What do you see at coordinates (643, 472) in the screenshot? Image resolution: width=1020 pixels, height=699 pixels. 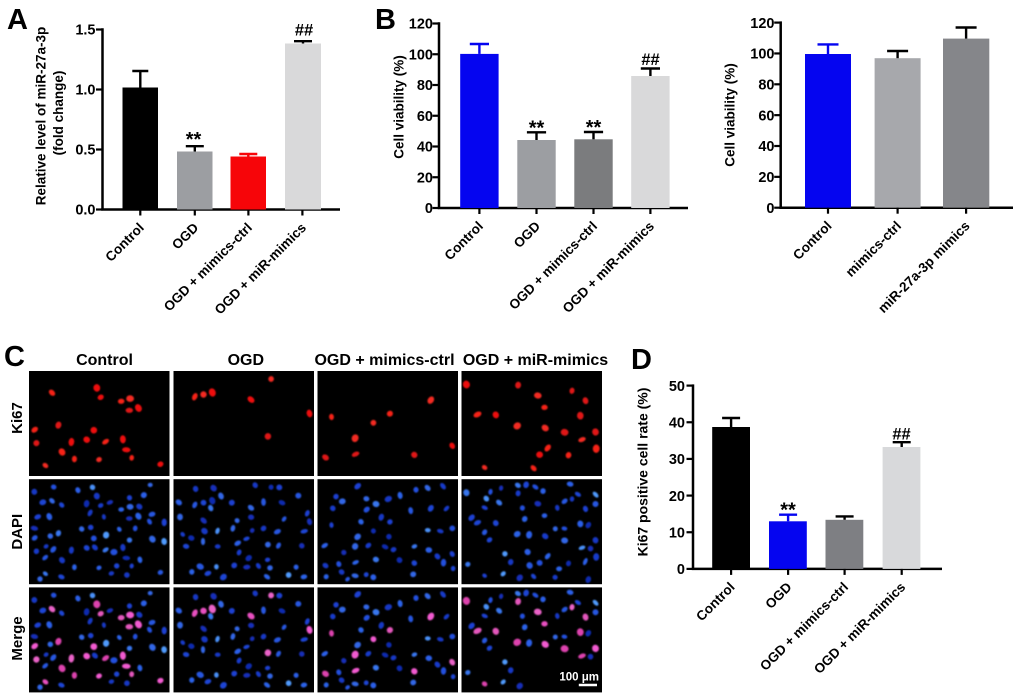 I see `svg-text: Ki67 positive cell rate (%)` at bounding box center [643, 472].